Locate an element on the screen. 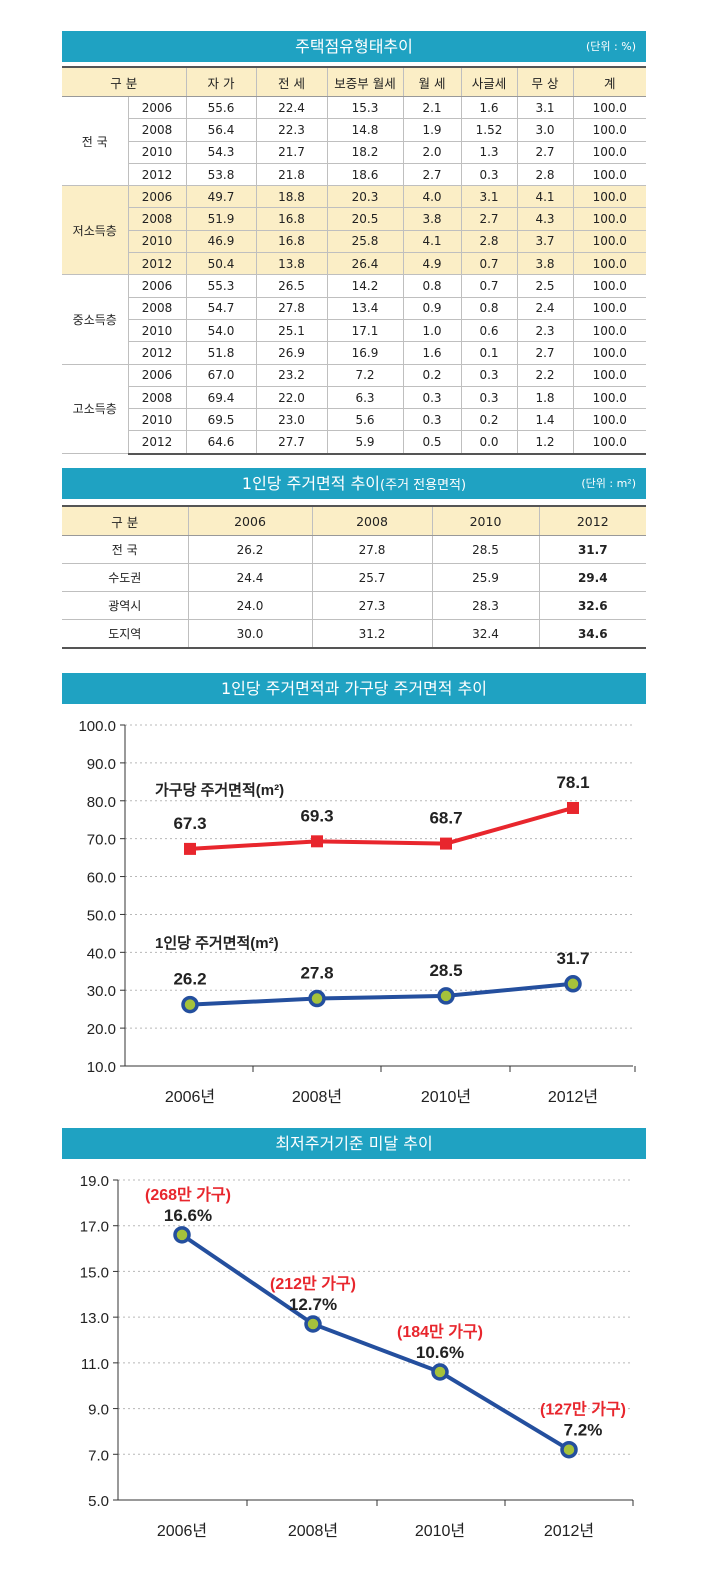 This screenshot has width=709, height=1571. area-title-sub: (주거 전용면적) is located at coordinates (423, 485).